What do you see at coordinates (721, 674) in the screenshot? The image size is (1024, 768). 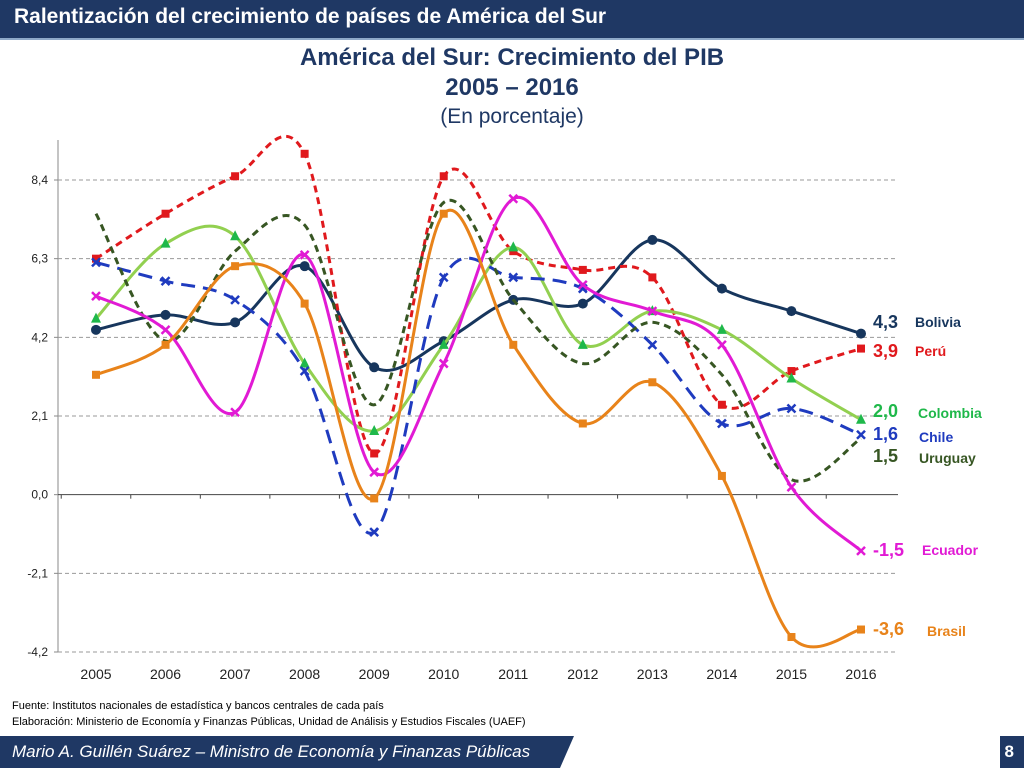 I see `x-tick-label: 2014` at bounding box center [721, 674].